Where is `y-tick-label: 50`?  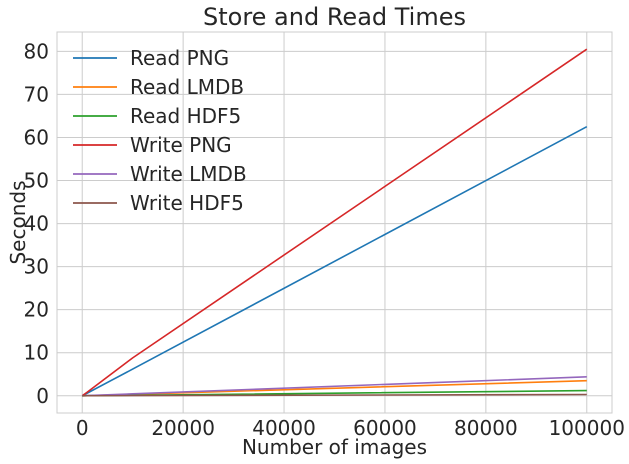
y-tick-label: 50 is located at coordinates (36, 181).